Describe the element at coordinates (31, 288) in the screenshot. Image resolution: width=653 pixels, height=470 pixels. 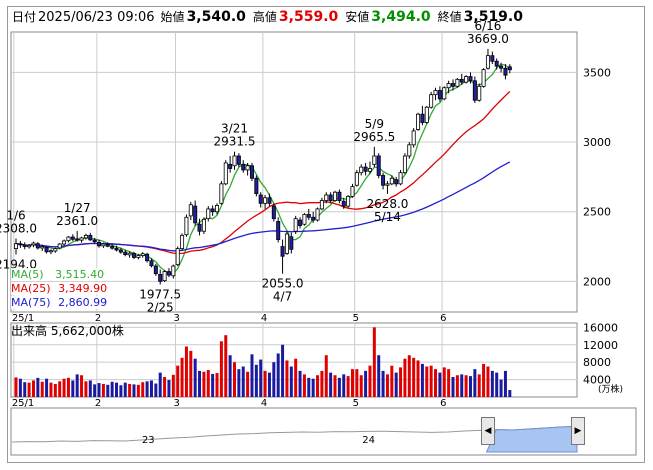
I see `ma25-legend-label: MA(25)` at that location.